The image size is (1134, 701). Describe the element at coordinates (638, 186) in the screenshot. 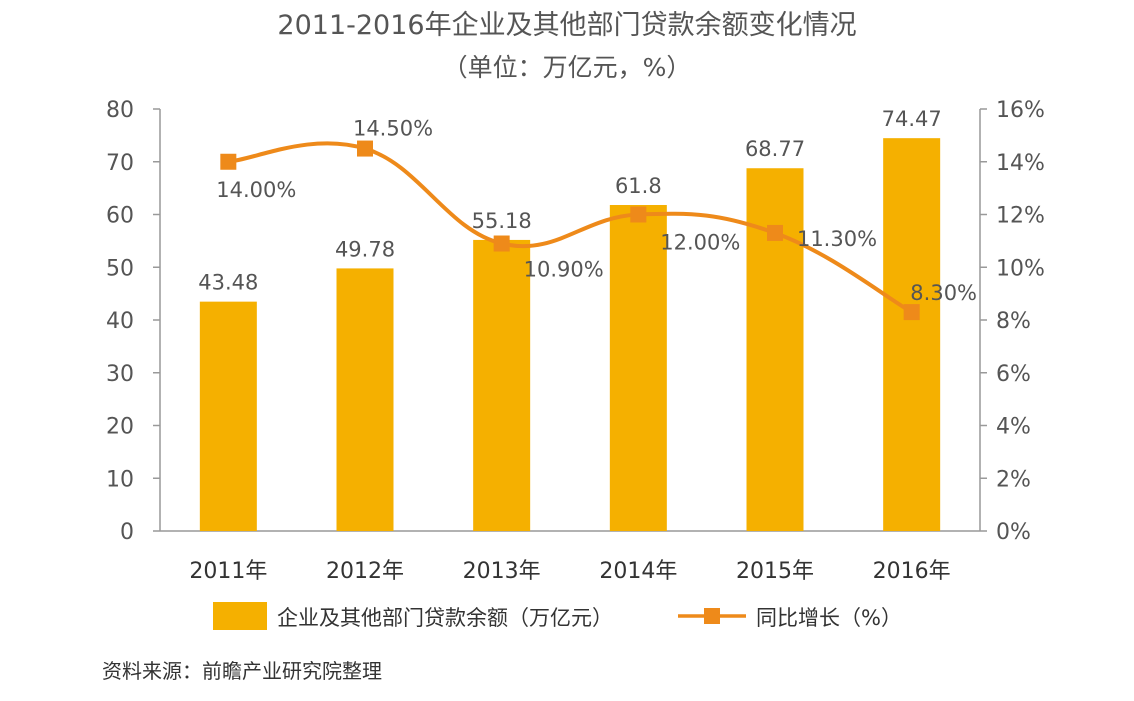

I see `bar-value-label: 61.8` at that location.